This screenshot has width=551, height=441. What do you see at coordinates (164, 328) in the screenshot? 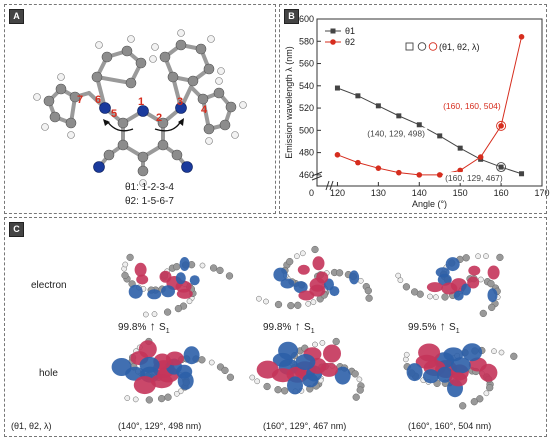
I see `transition-state: S1` at bounding box center [164, 328].